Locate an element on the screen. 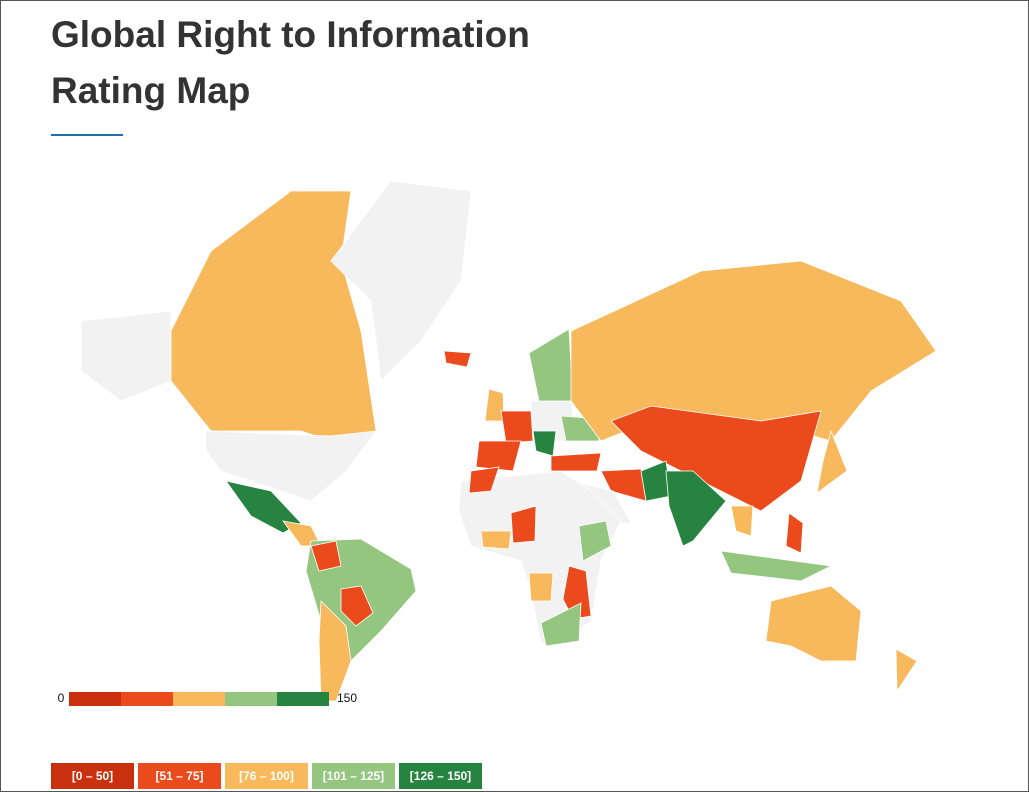  se-asia is located at coordinates (742, 521).